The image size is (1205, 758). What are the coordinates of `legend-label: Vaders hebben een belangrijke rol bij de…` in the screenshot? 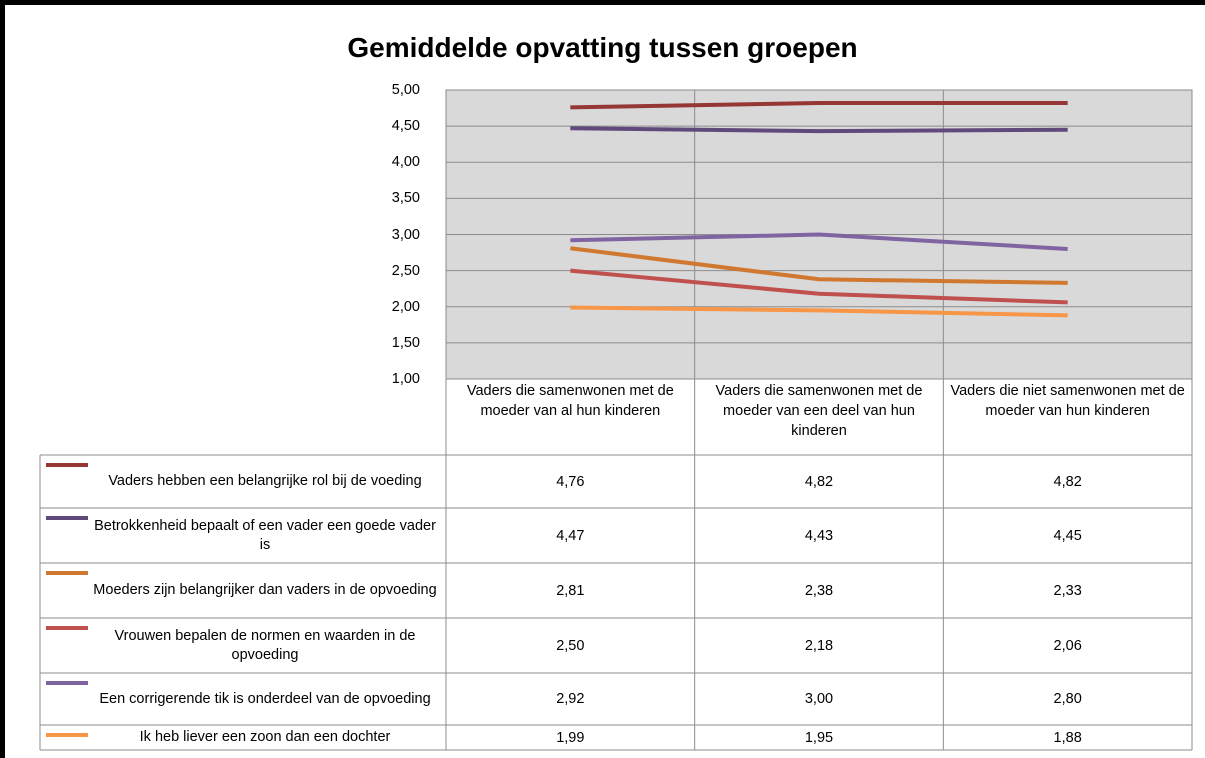 It's located at (265, 481).